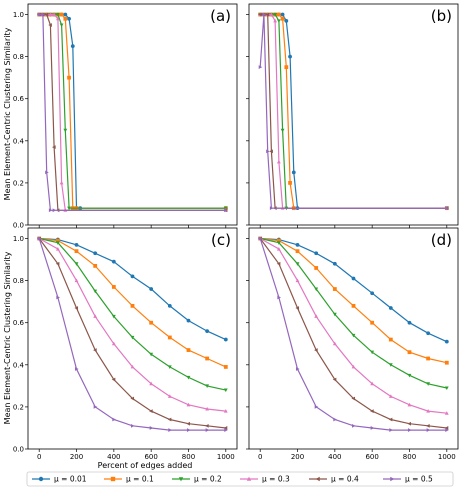  I want to click on legend-label: μ = 0.3, so click(276, 479).